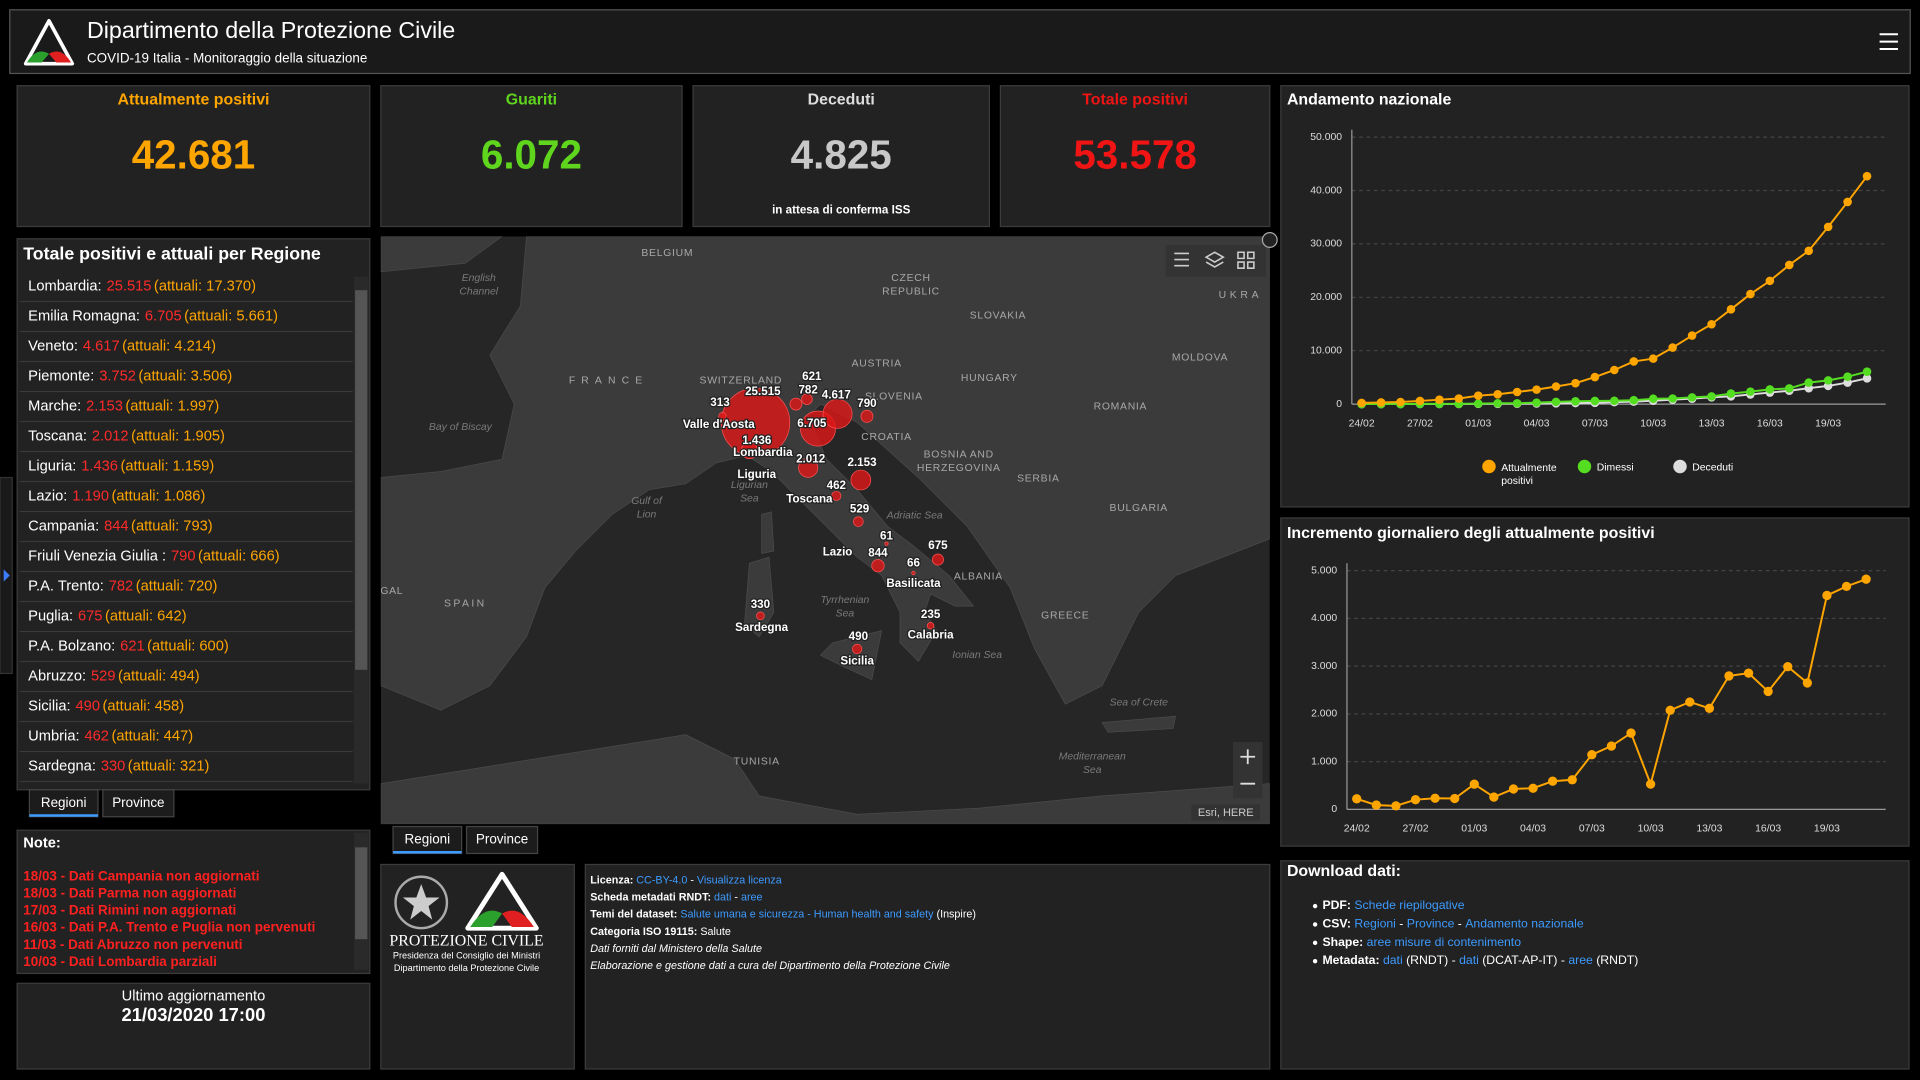  Describe the element at coordinates (1444, 942) in the screenshot. I see `link: aree misure di contenimento` at that location.